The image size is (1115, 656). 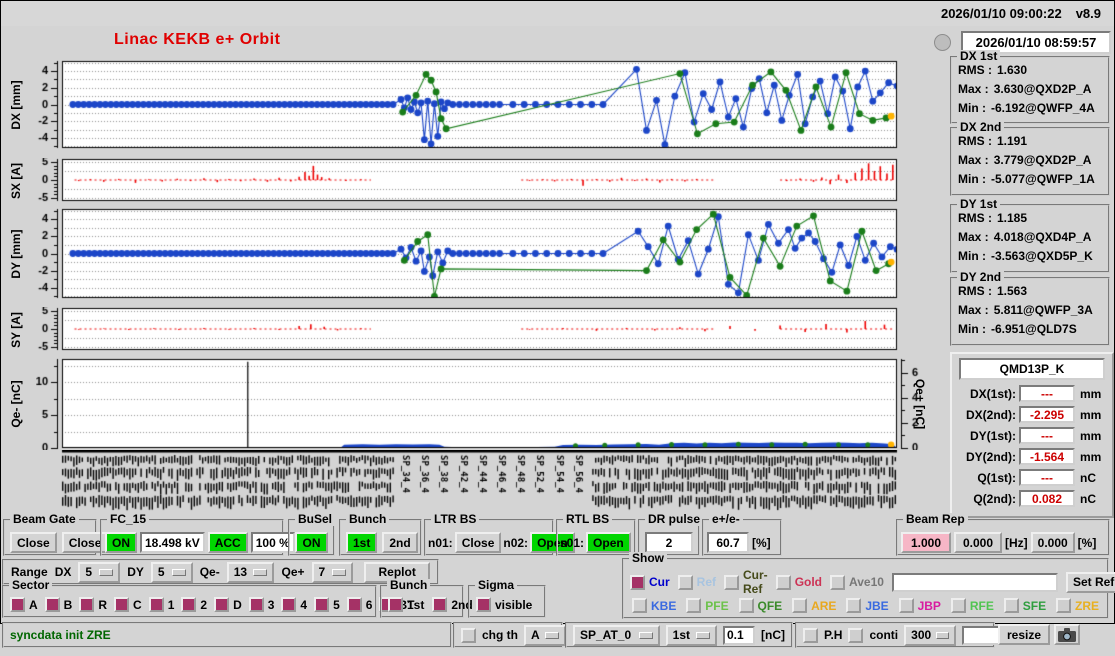 I want to click on min-value: -3.563@QXD5P_K, so click(x=1042, y=256).